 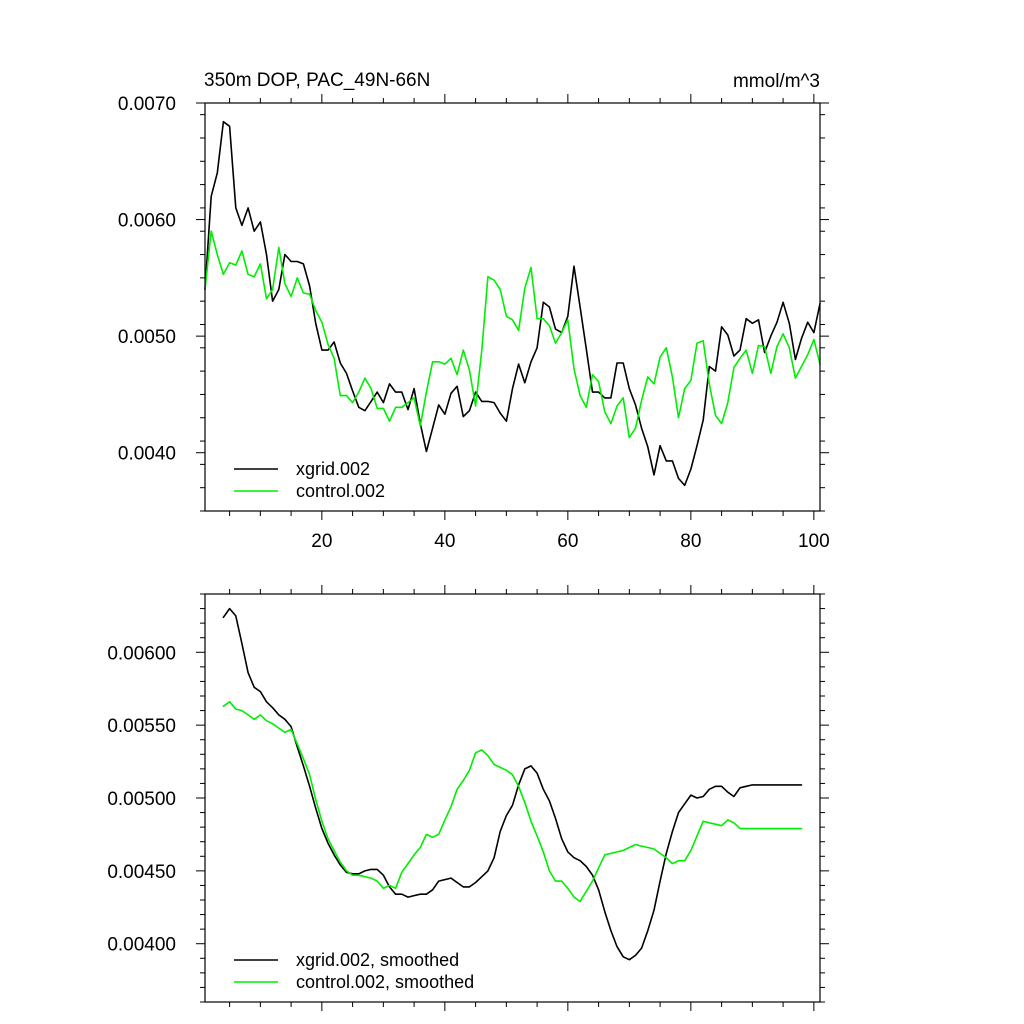 I want to click on chart-title: 350m DOP, PAC_49N-66N, so click(x=317, y=80).